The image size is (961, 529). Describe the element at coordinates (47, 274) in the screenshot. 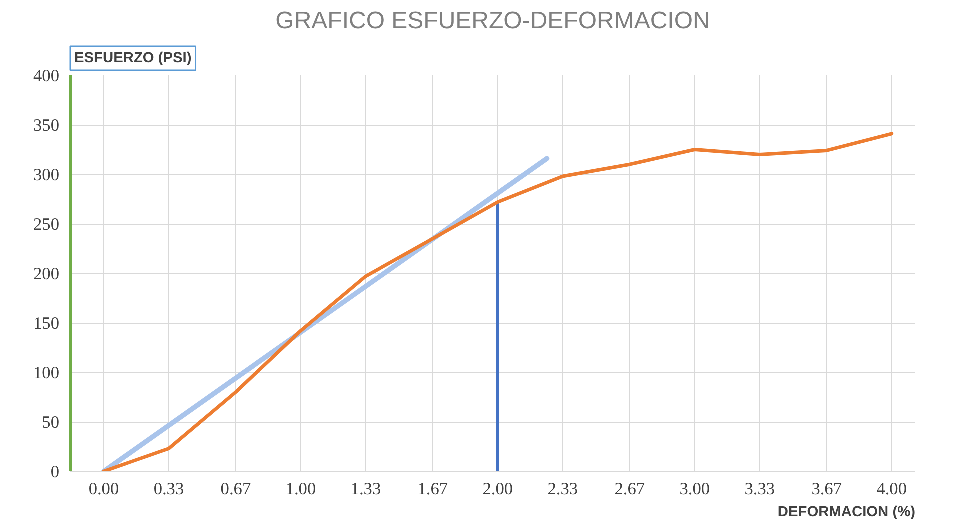

I see `y-tick-label: 200` at that location.